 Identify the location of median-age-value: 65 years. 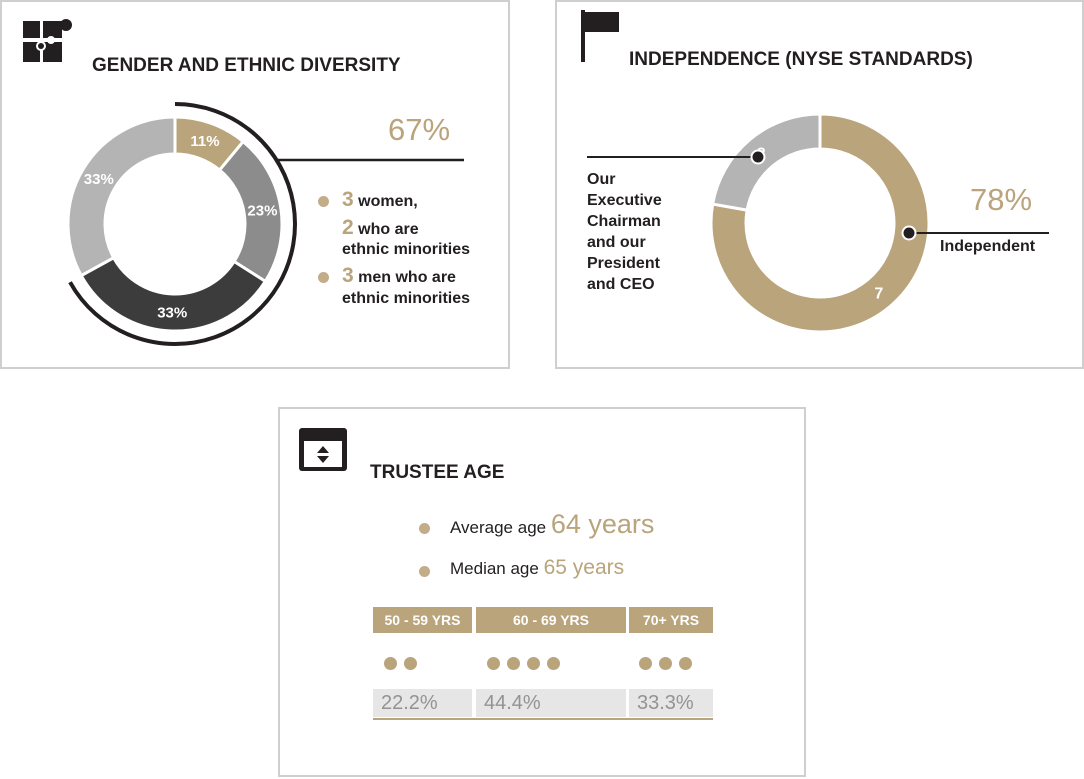
(584, 567).